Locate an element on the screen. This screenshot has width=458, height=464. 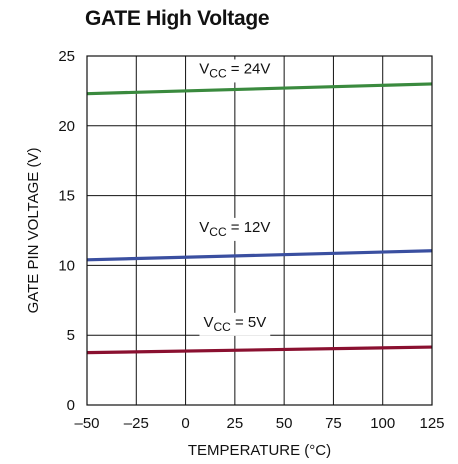
x-tick-label: 100 is located at coordinates (382, 423).